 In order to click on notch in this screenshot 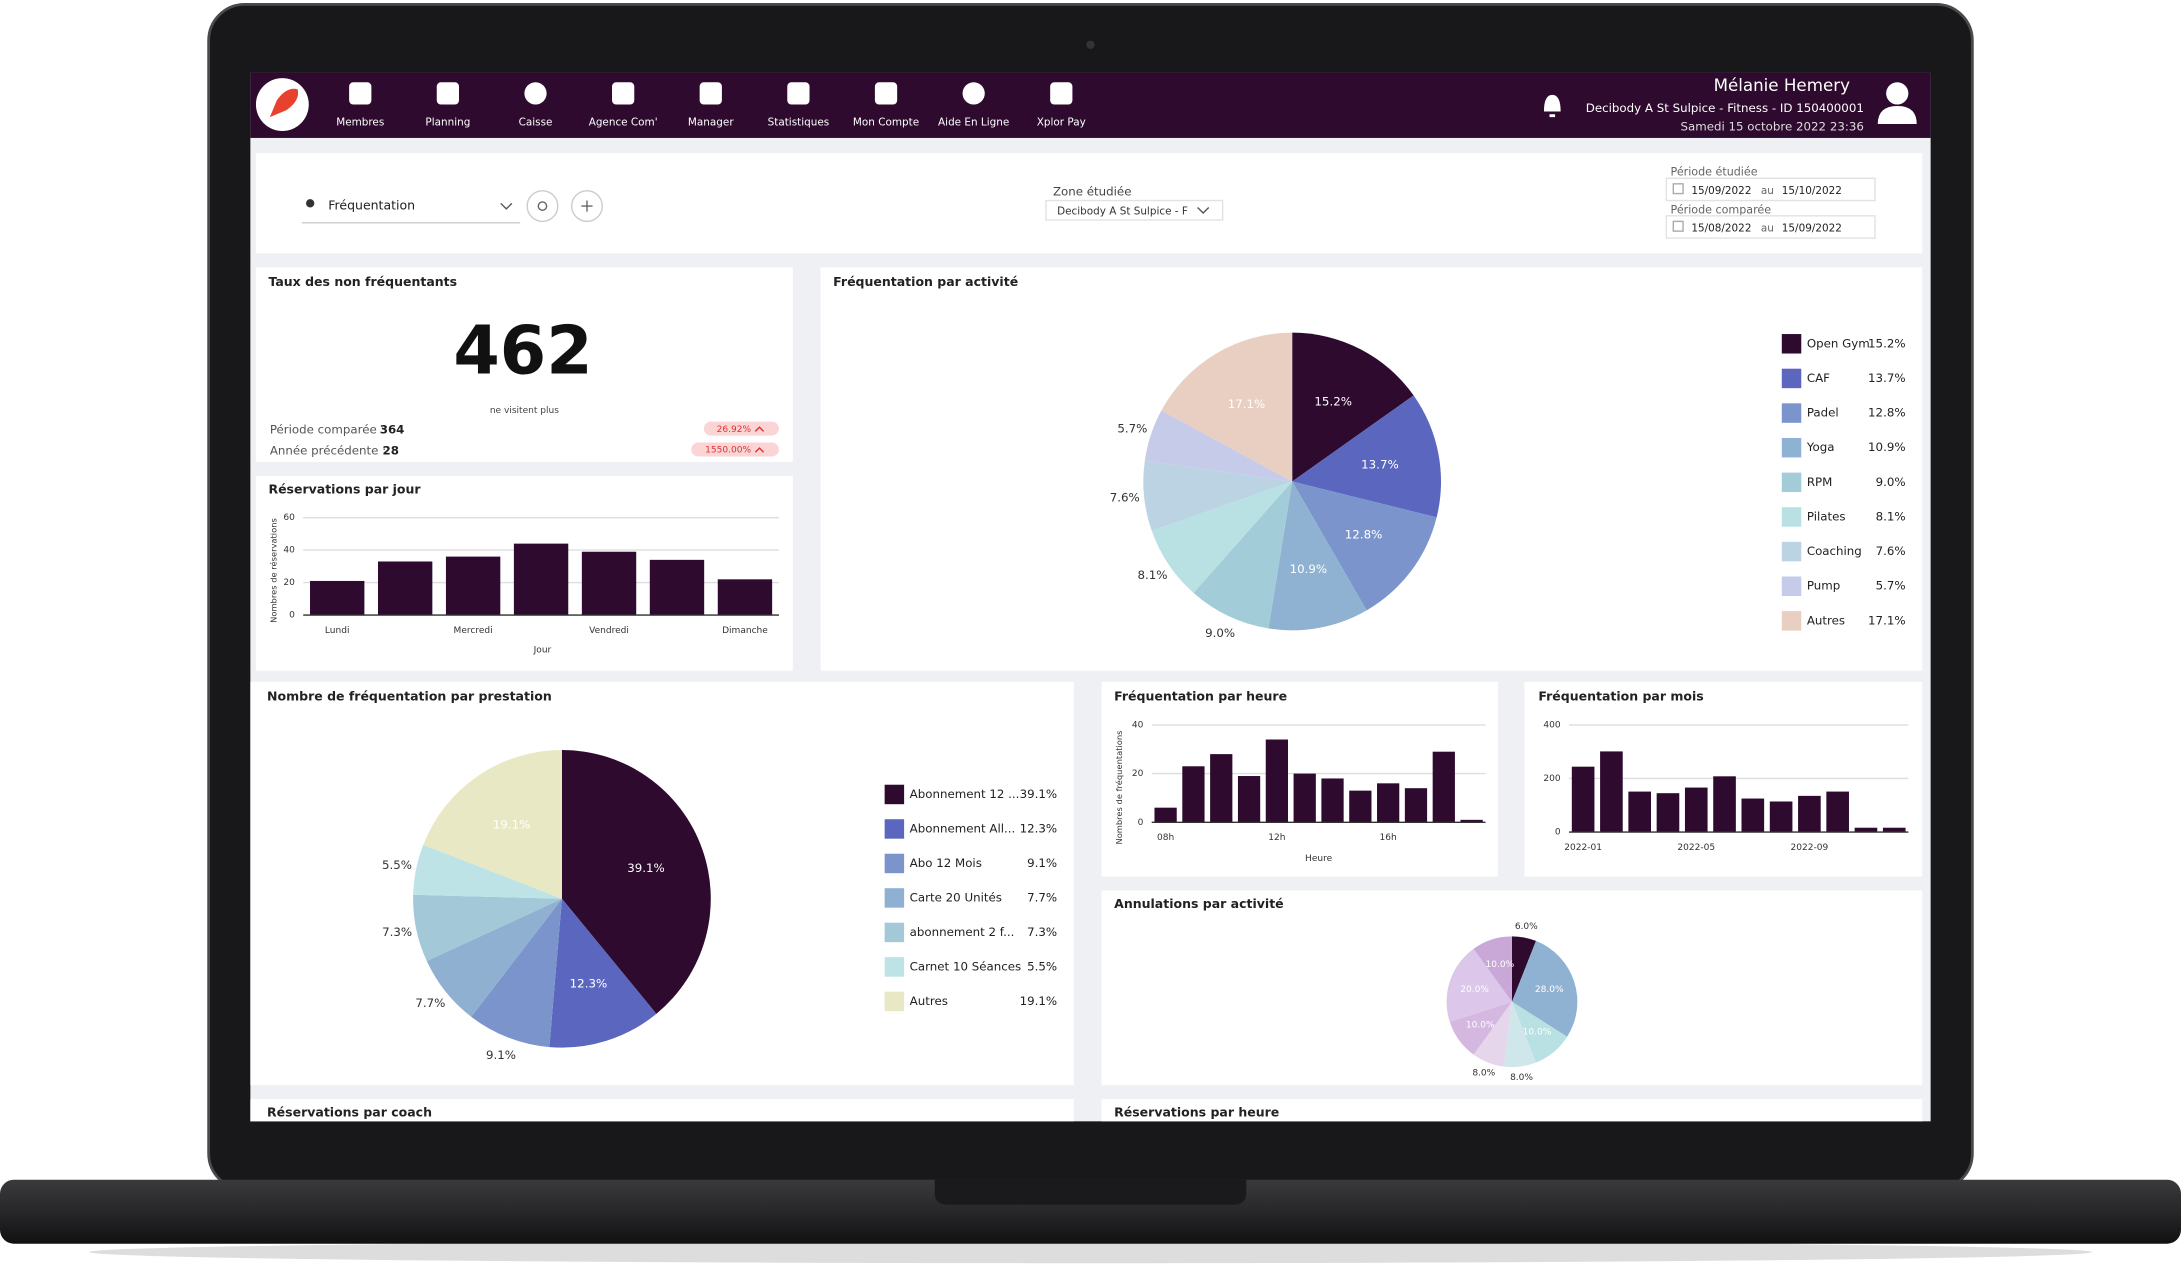, I will do `click(1090, 1192)`.